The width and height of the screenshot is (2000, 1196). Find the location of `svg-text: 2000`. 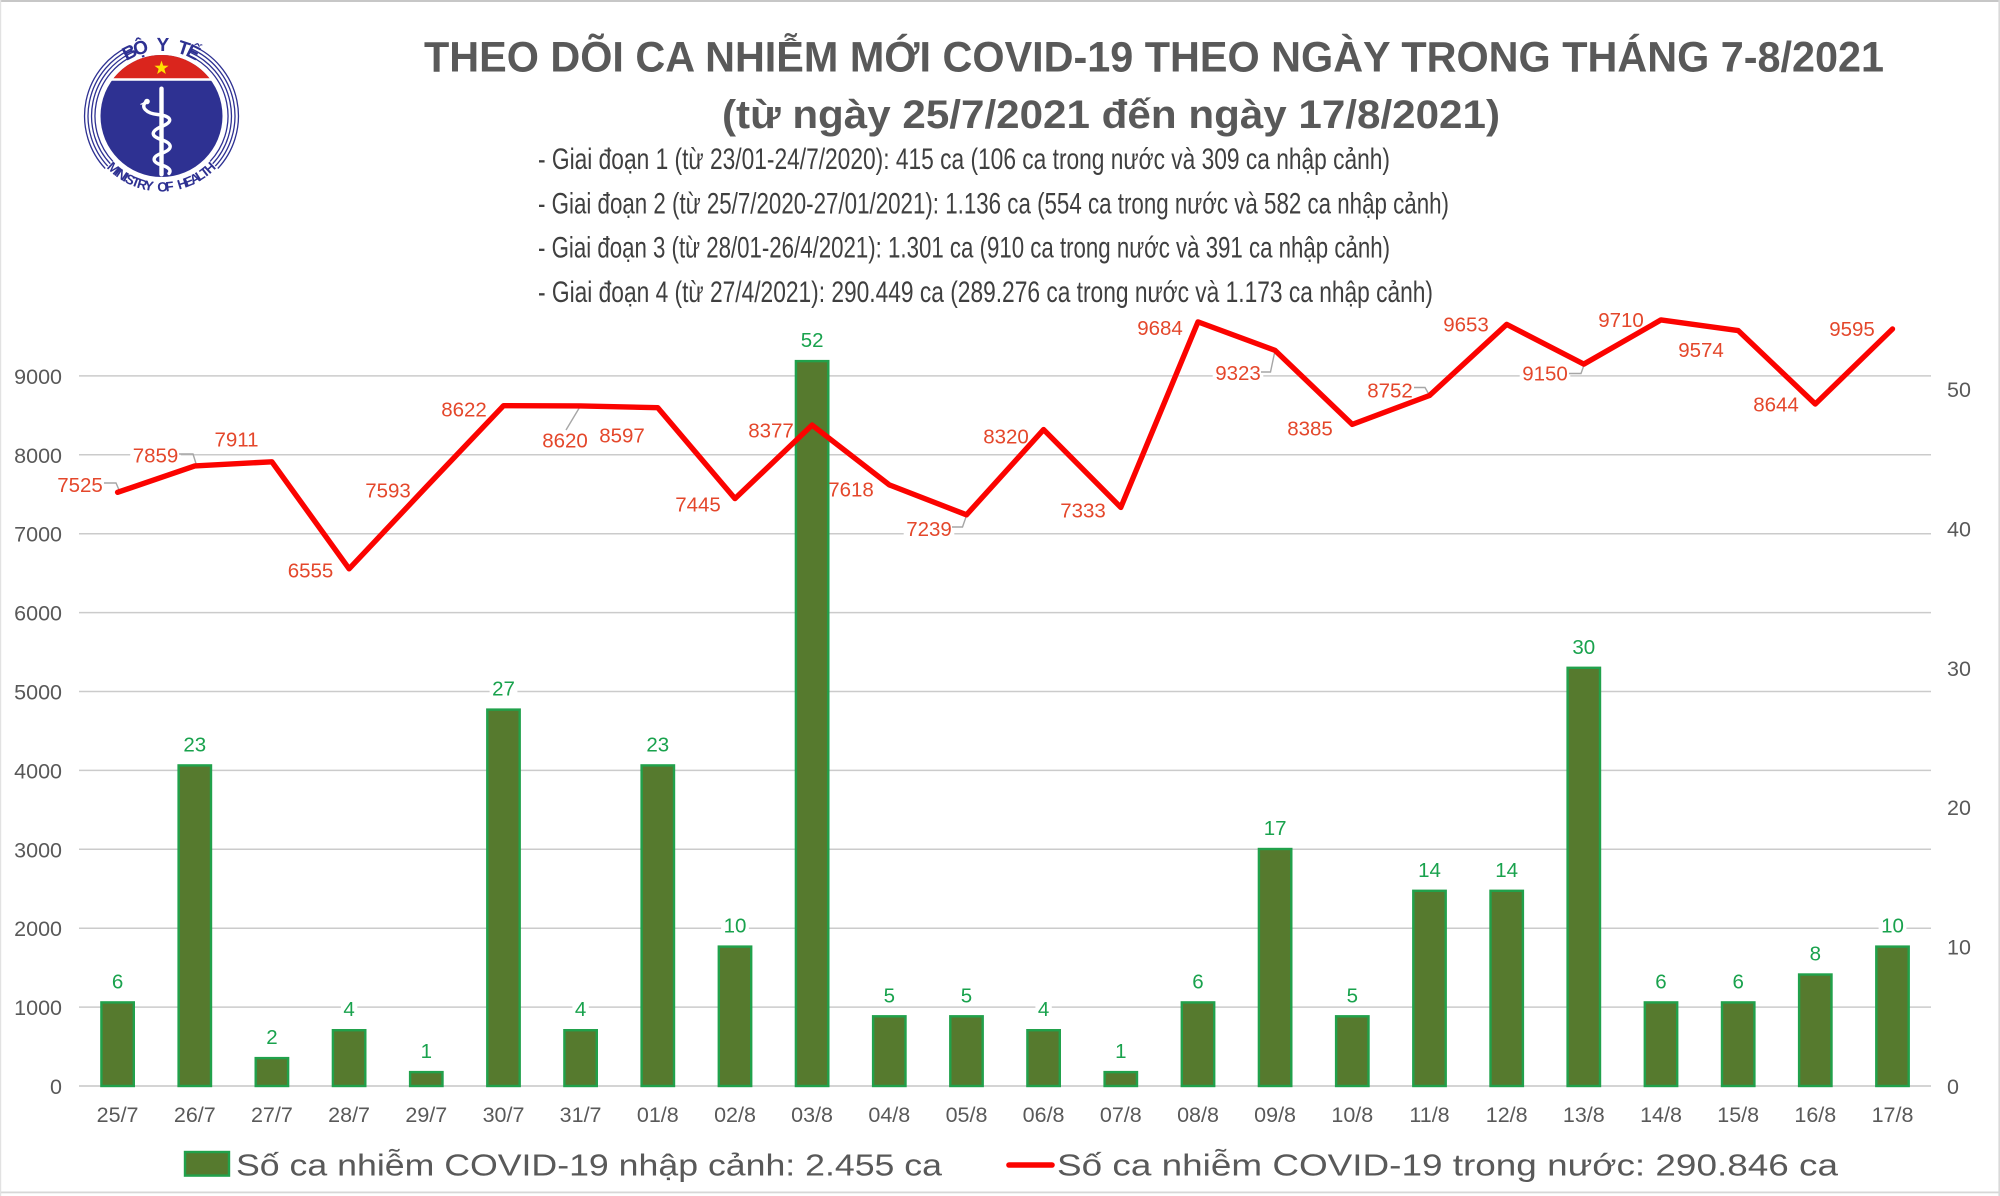

svg-text: 2000 is located at coordinates (38, 929).